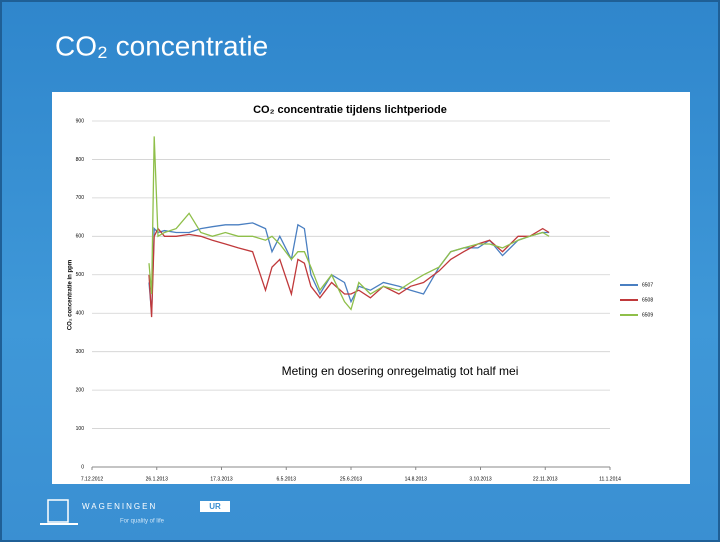  I want to click on y-tick-label: 900, so click(80, 121).